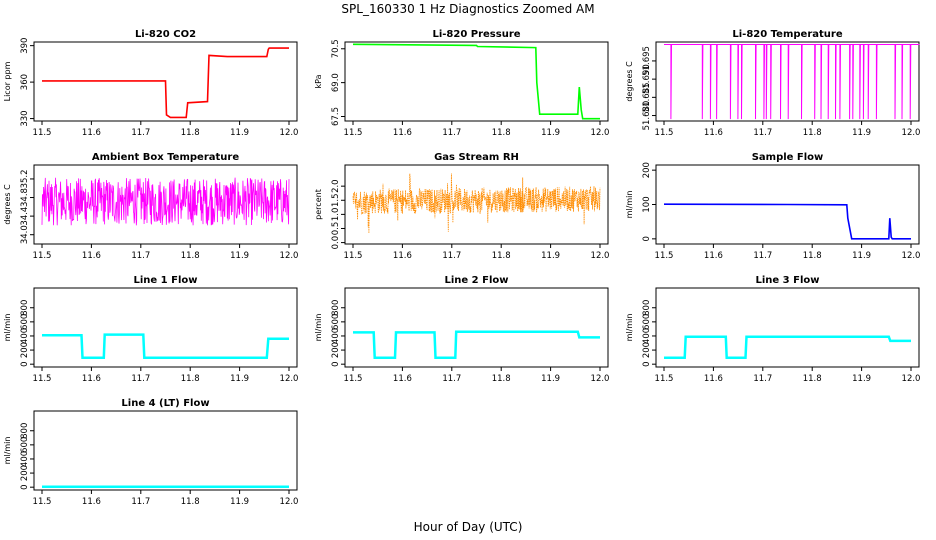  I want to click on y-axis: 67.5 69.0 70.5, so click(338, 82).